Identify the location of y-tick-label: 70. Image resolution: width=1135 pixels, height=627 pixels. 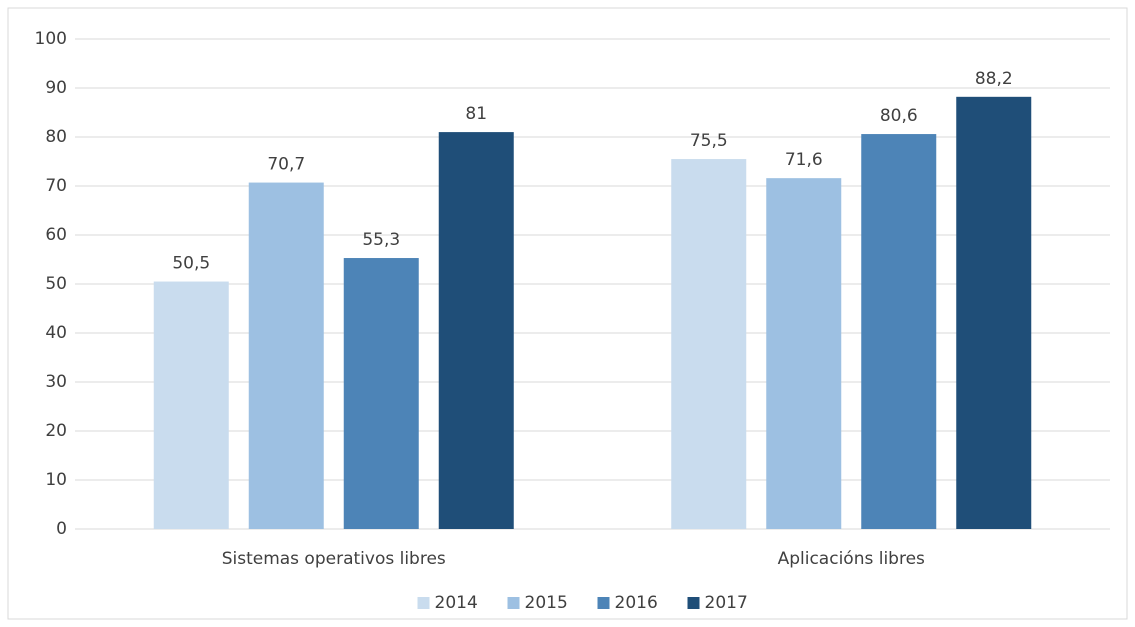
(56, 186).